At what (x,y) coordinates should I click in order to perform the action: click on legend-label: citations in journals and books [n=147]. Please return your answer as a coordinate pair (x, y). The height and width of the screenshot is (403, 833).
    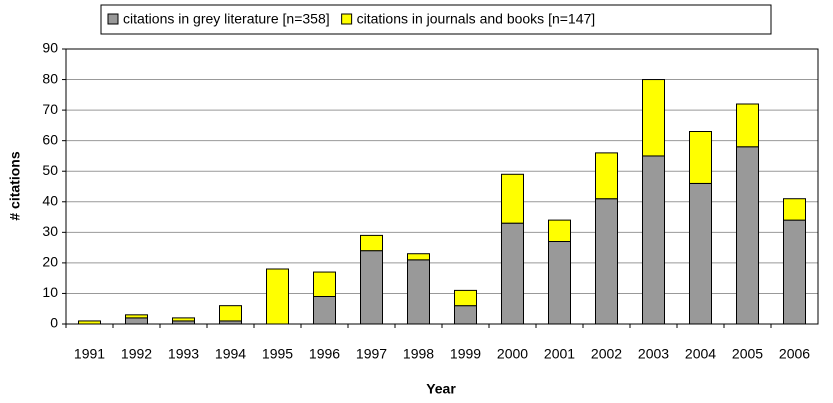
    Looking at the image, I should click on (476, 19).